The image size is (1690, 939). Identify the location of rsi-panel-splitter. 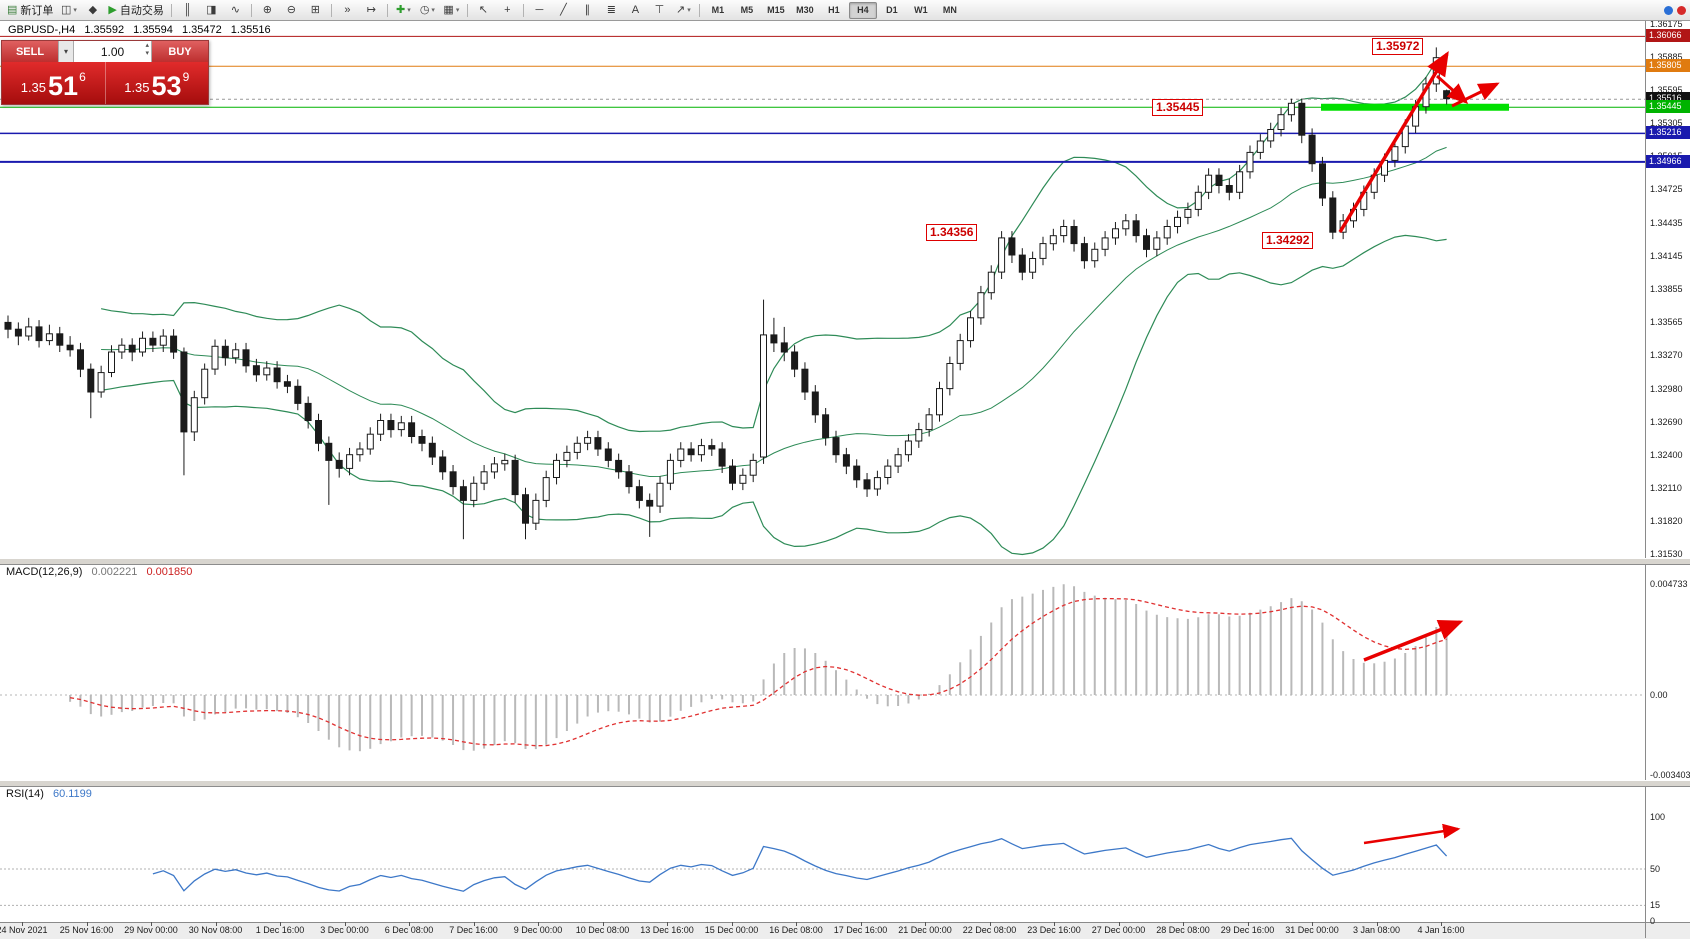
(845, 783).